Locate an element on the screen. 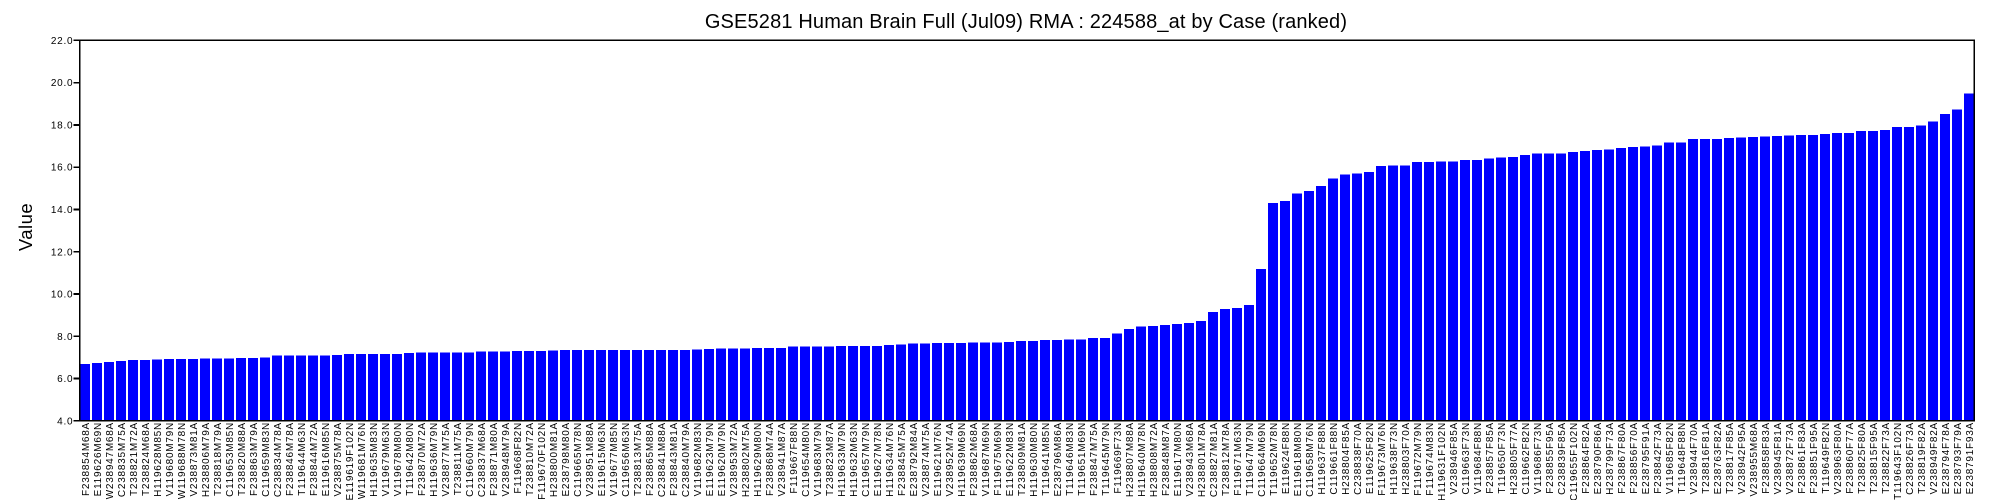 The image size is (1994, 500). svg-text: V119687M69N is located at coordinates (986, 459).